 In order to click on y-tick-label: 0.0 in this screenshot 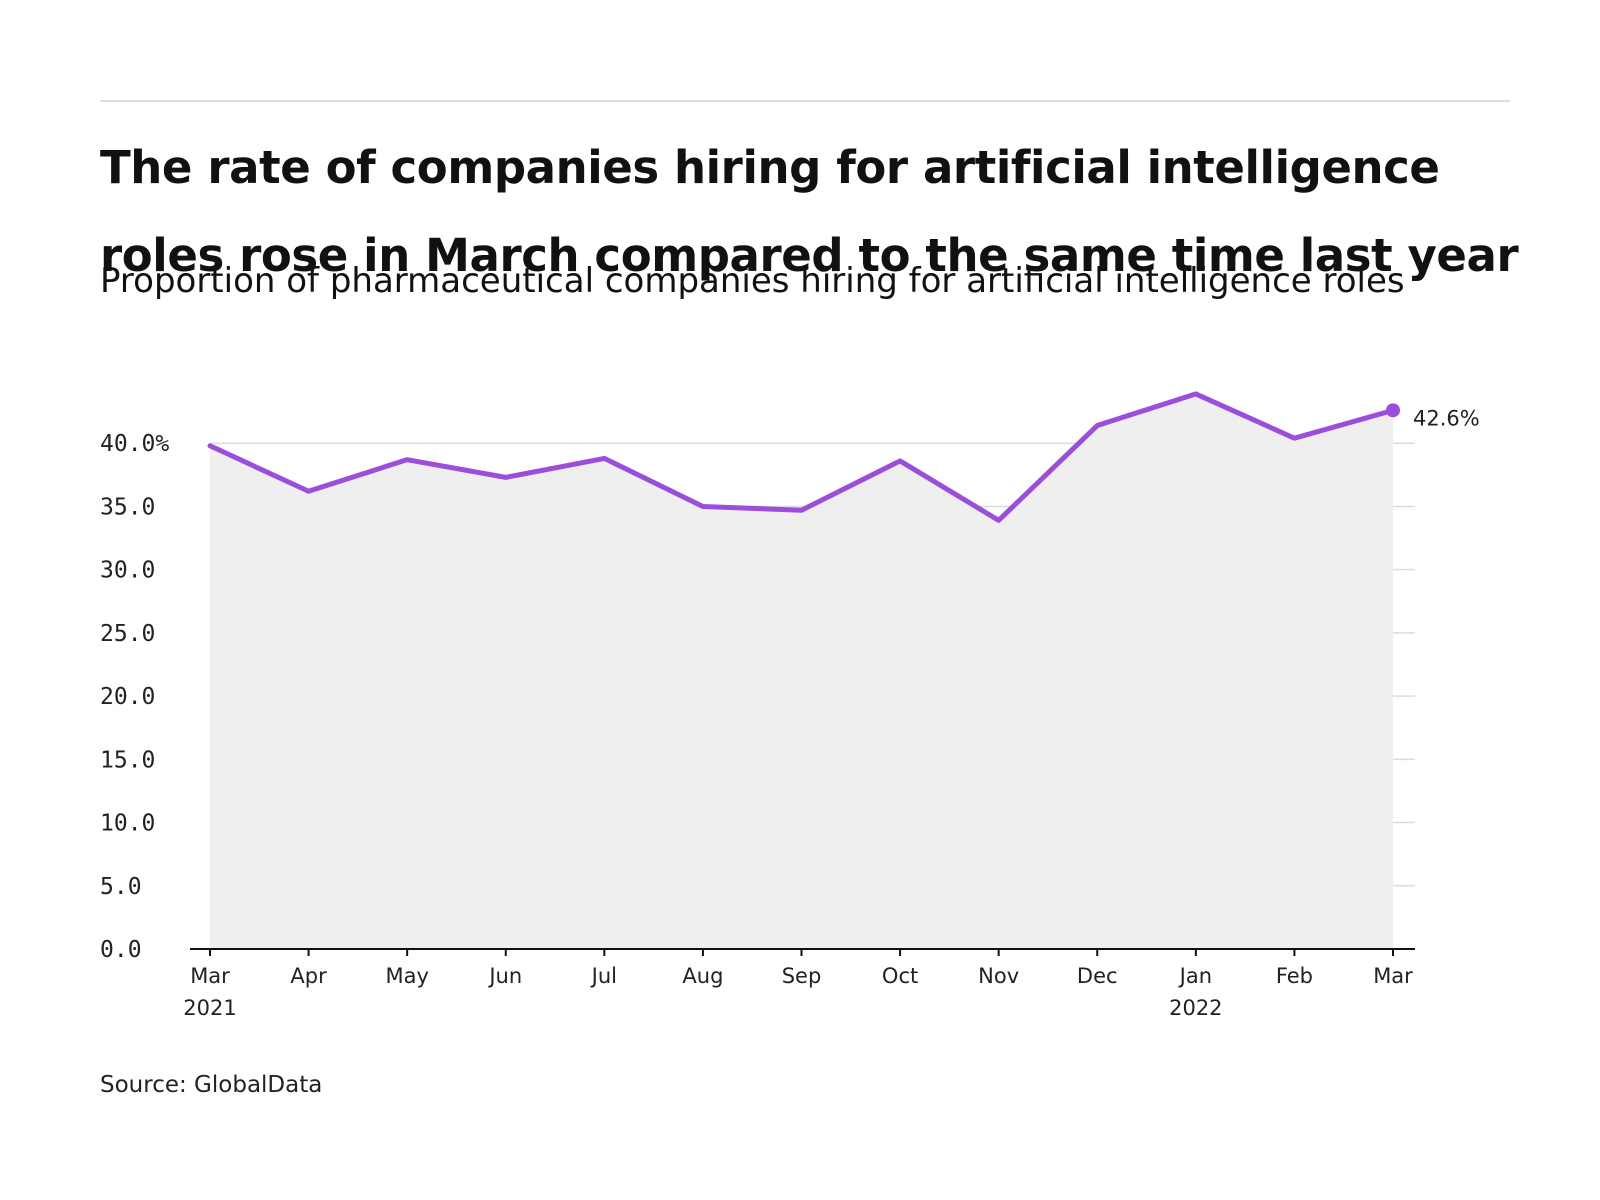, I will do `click(121, 950)`.